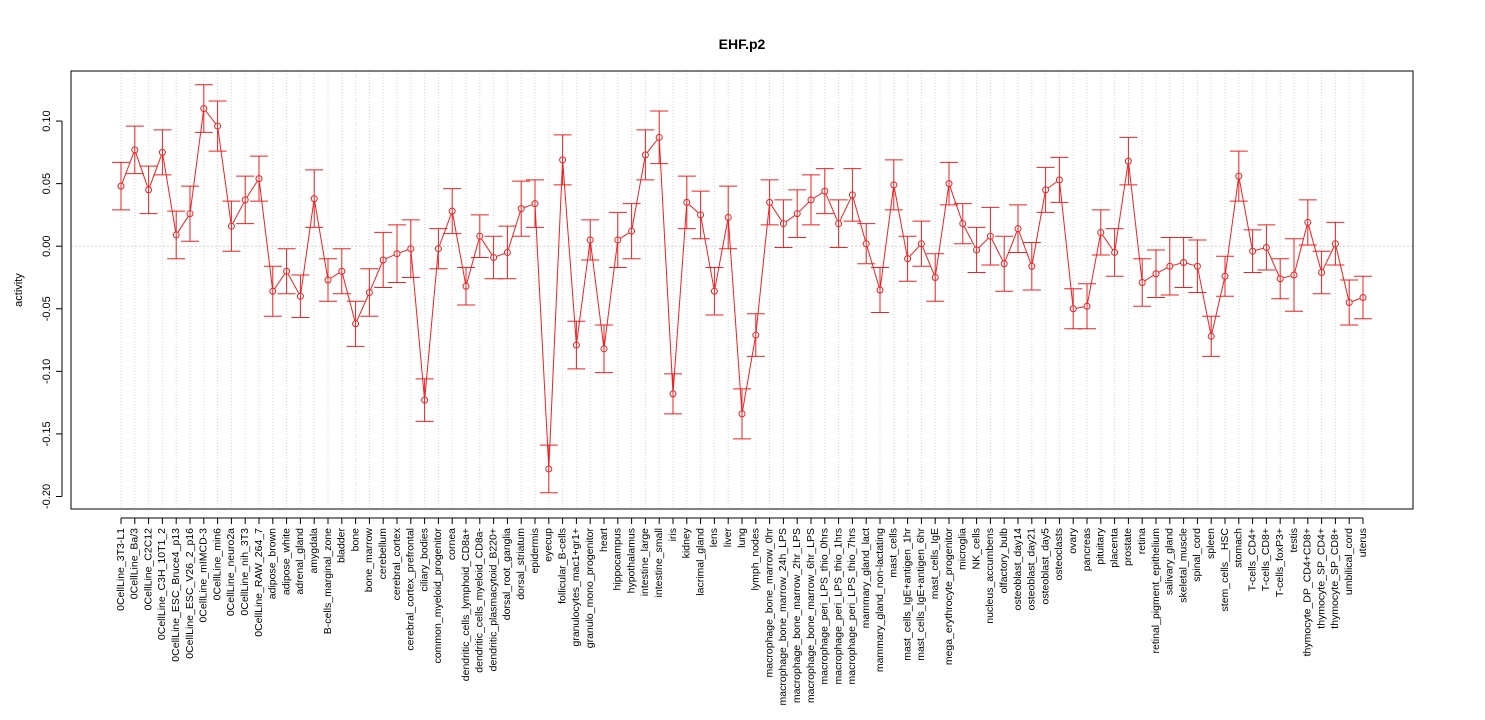  What do you see at coordinates (452, 544) in the screenshot?
I see `x-tick-label: cornea` at bounding box center [452, 544].